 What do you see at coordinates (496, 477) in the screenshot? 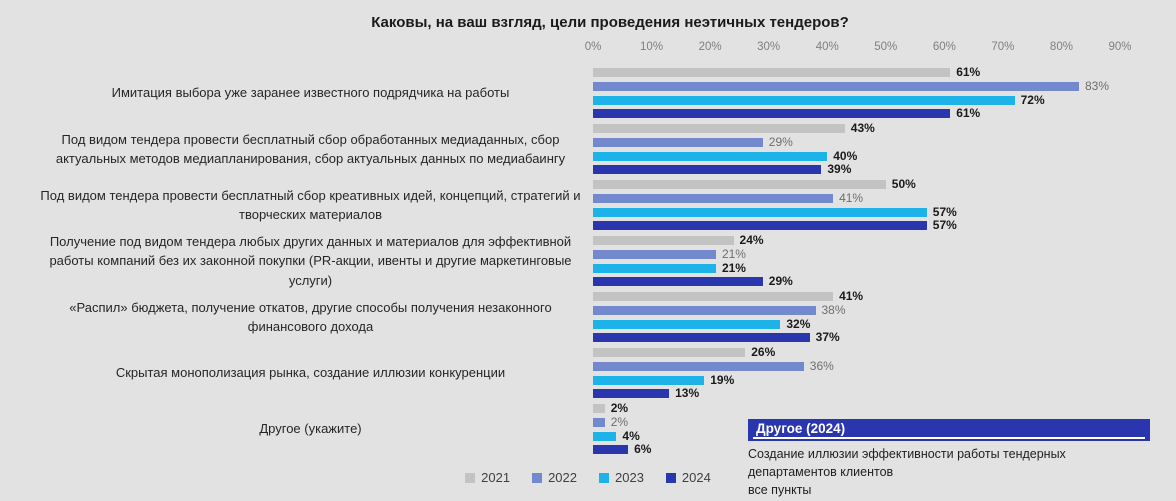
I see `legend-label-2021: 2021` at bounding box center [496, 477].